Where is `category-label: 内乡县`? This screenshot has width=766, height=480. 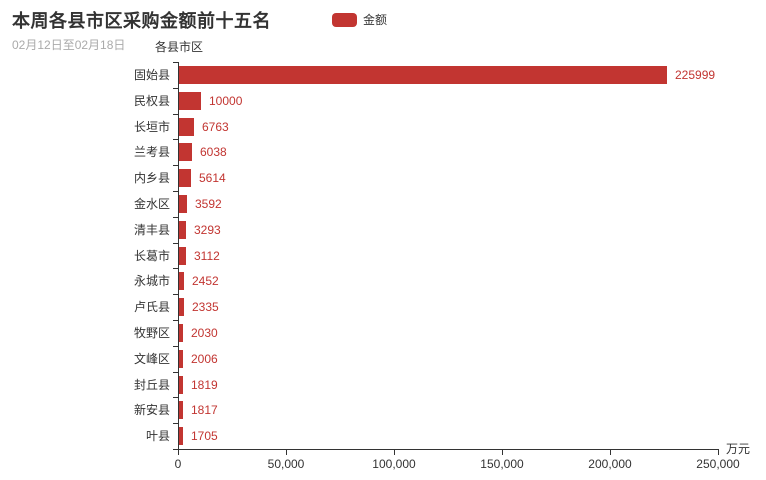
category-label: 内乡县 is located at coordinates (151, 178).